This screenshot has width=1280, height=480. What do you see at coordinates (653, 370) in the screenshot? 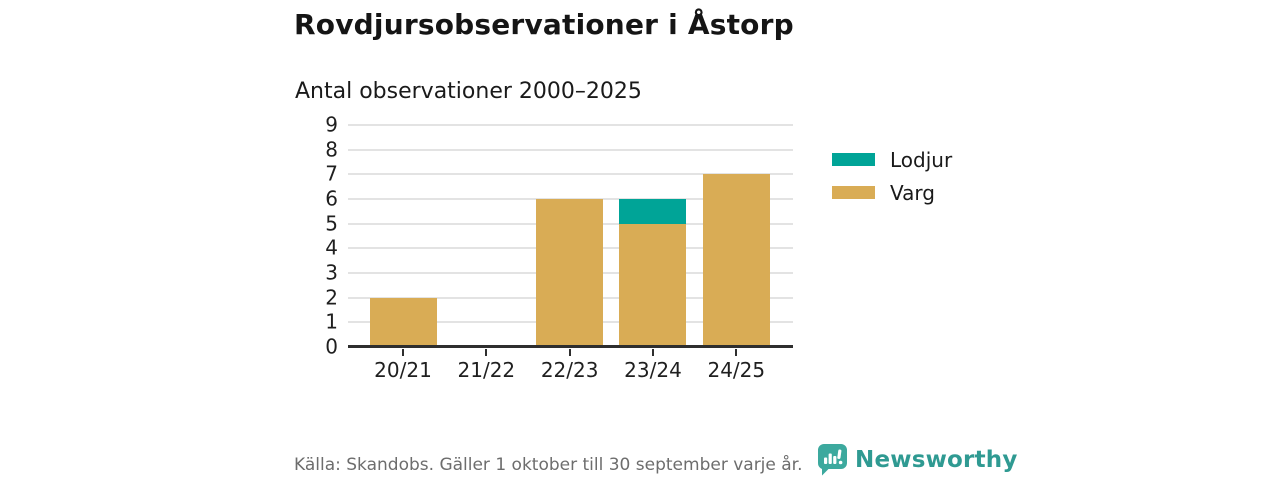
I see `x-tick-label: 23/24` at bounding box center [653, 370].